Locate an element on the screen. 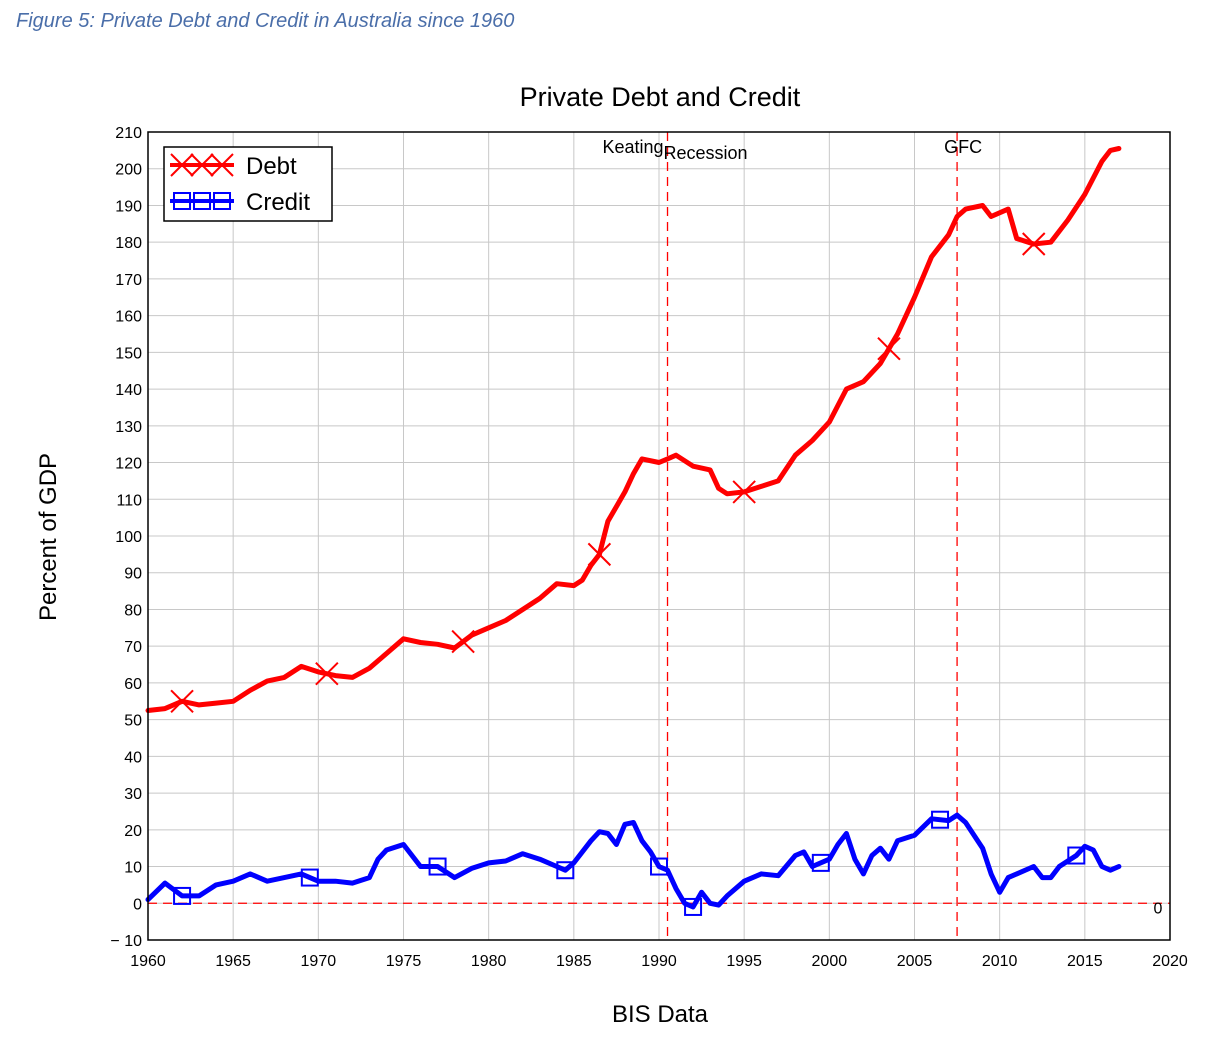 The width and height of the screenshot is (1207, 1046). y-tick-label: 180 is located at coordinates (128, 243).